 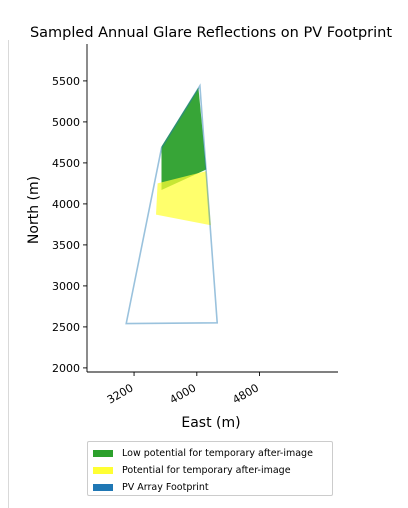 What do you see at coordinates (120, 393) in the screenshot?
I see `x-tick-label: 3200` at bounding box center [120, 393].